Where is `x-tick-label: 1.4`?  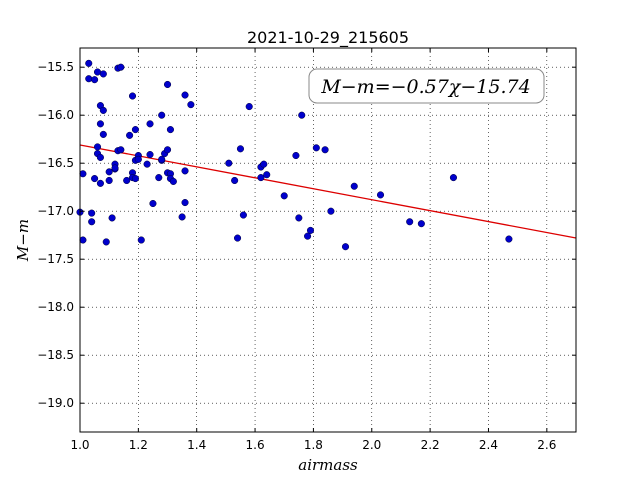
x-tick-label: 1.4 is located at coordinates (196, 445).